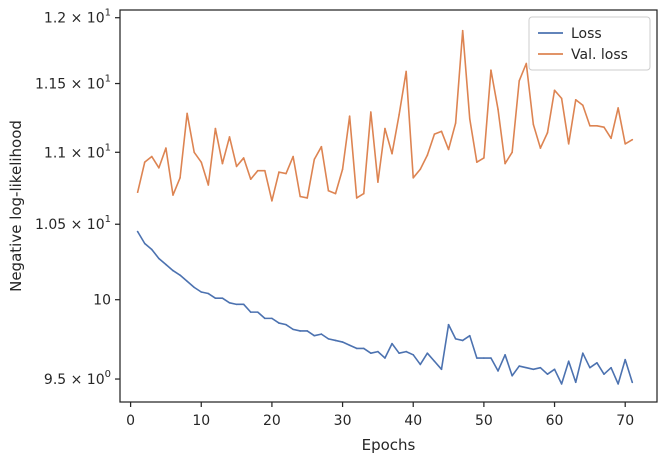 This screenshot has width=667, height=464. Describe the element at coordinates (102, 301) in the screenshot. I see `y-tick-label: 10` at that location.